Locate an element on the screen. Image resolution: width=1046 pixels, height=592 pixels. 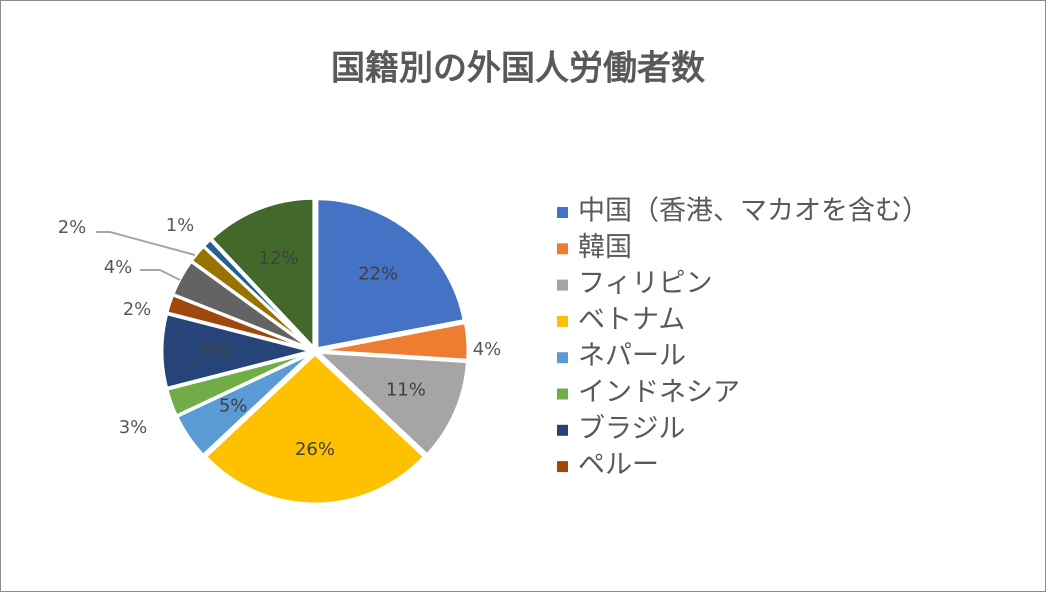
legend-label: 中国（香港、マカオを含む） is located at coordinates (753, 211).